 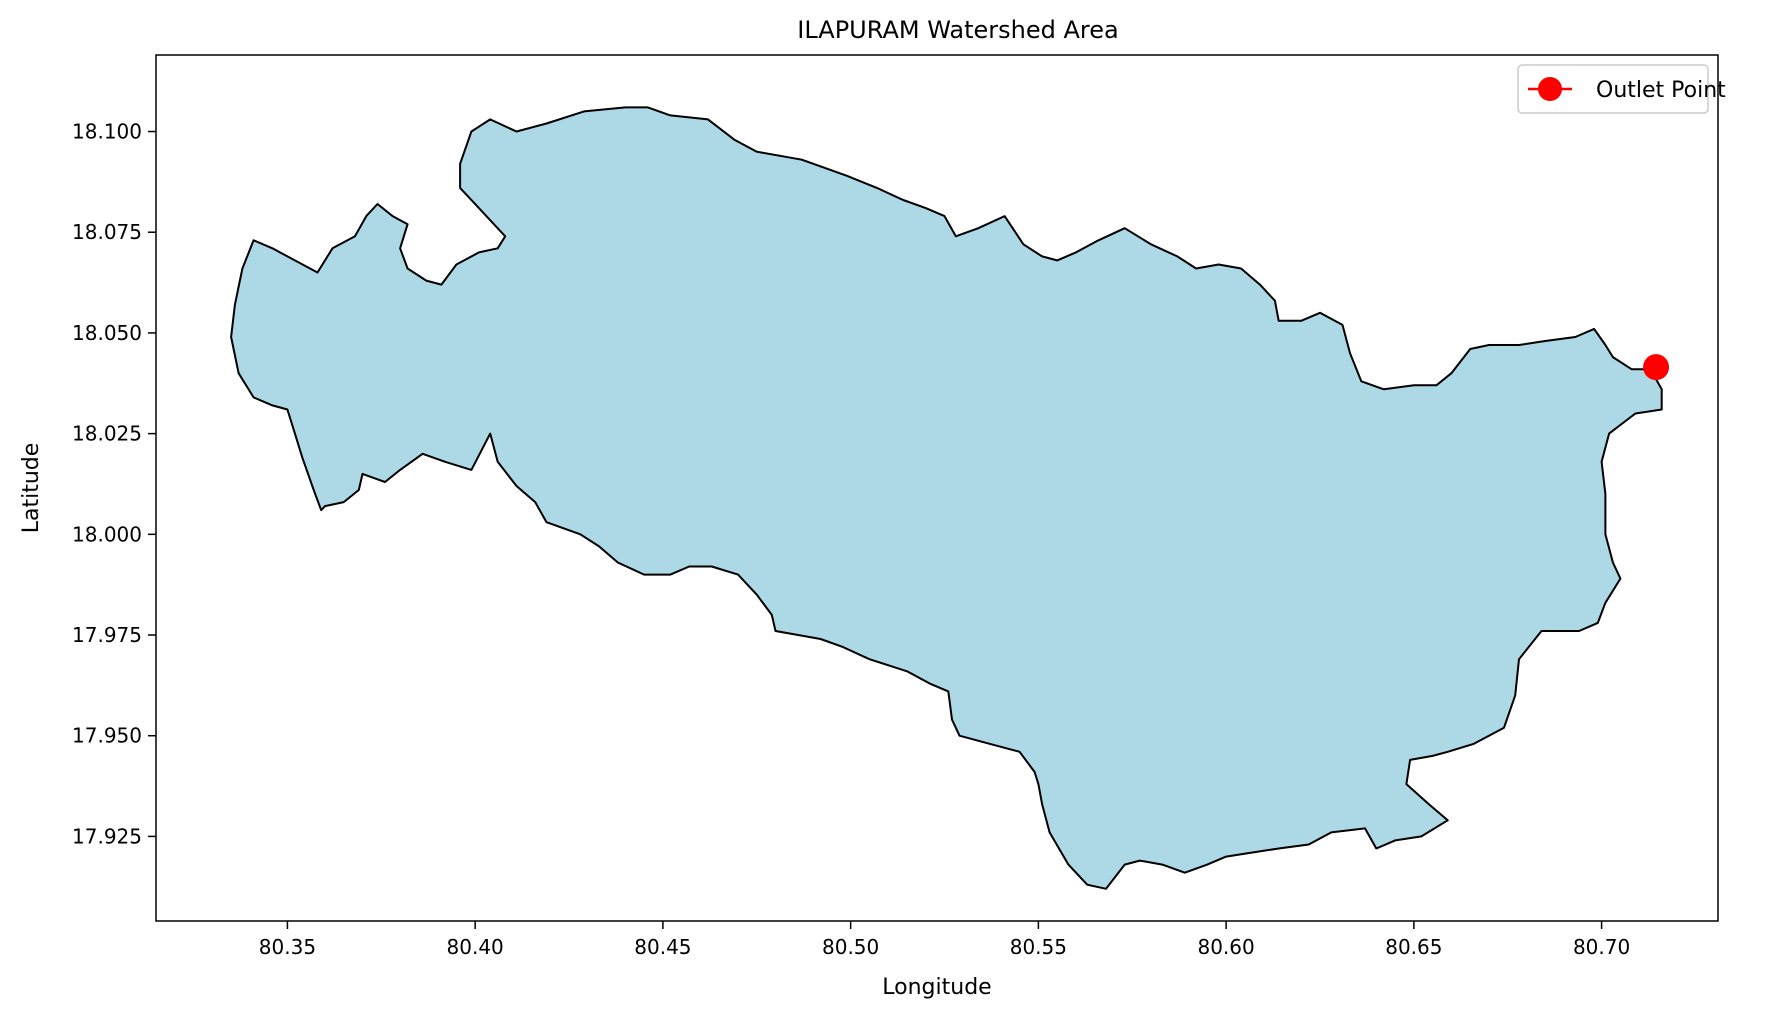 I want to click on x-tick-label: 80.35, so click(x=287, y=947).